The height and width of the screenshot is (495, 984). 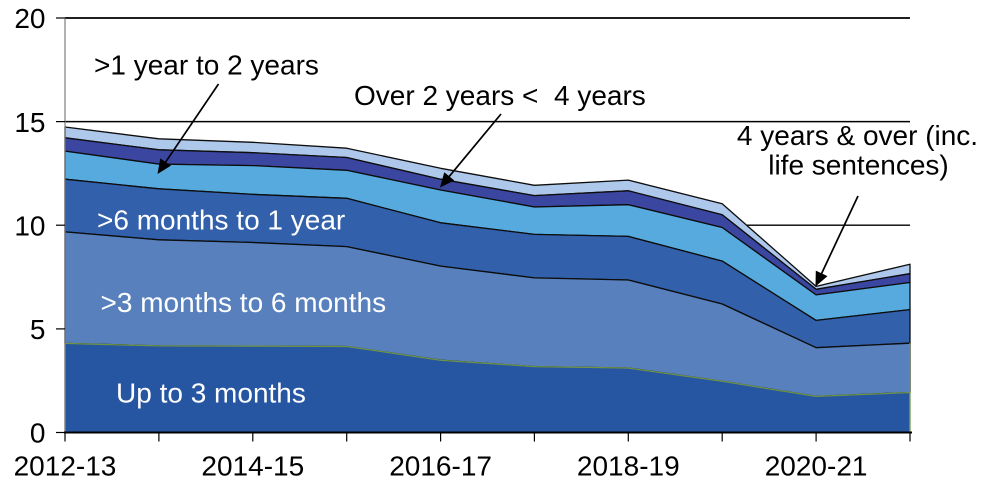 What do you see at coordinates (65, 466) in the screenshot?
I see `svg-text: 2012-13` at bounding box center [65, 466].